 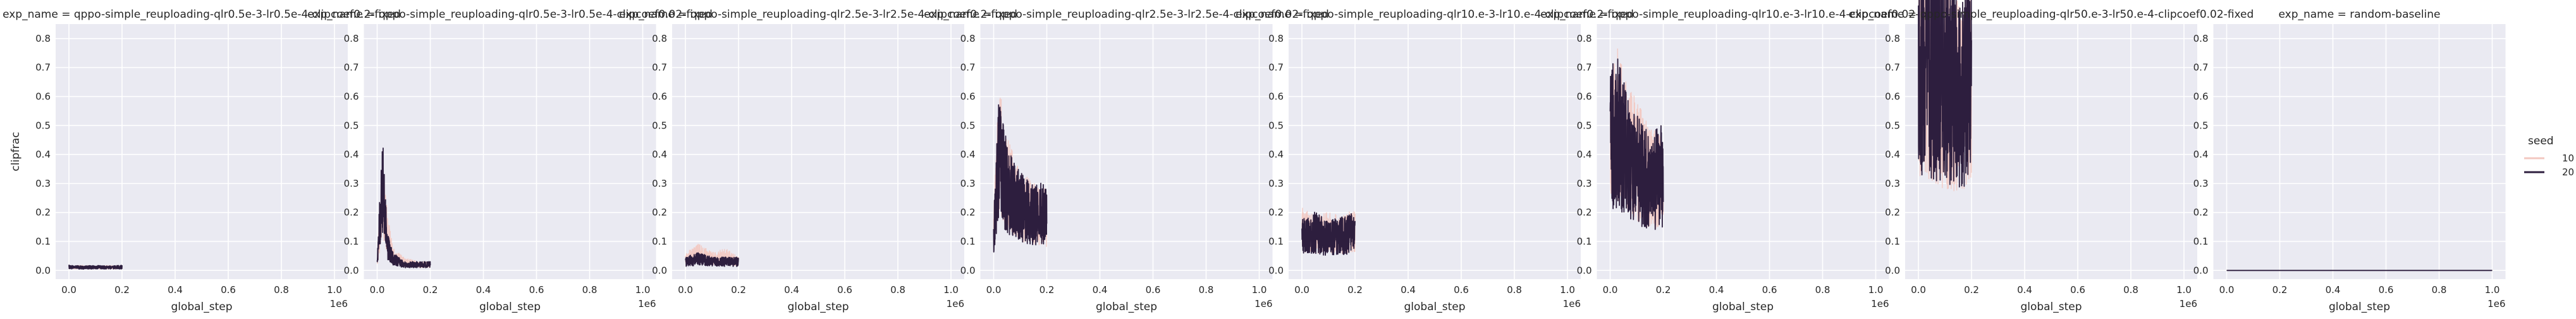 I want to click on legend-label-seed-10: 10, so click(x=2568, y=158).